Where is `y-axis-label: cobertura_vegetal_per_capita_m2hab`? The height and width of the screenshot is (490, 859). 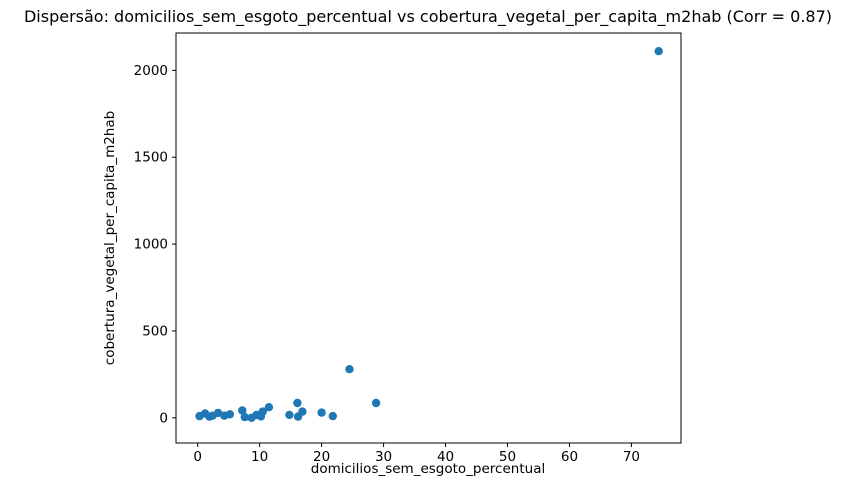
y-axis-label: cobertura_vegetal_per_capita_m2hab is located at coordinates (110, 238).